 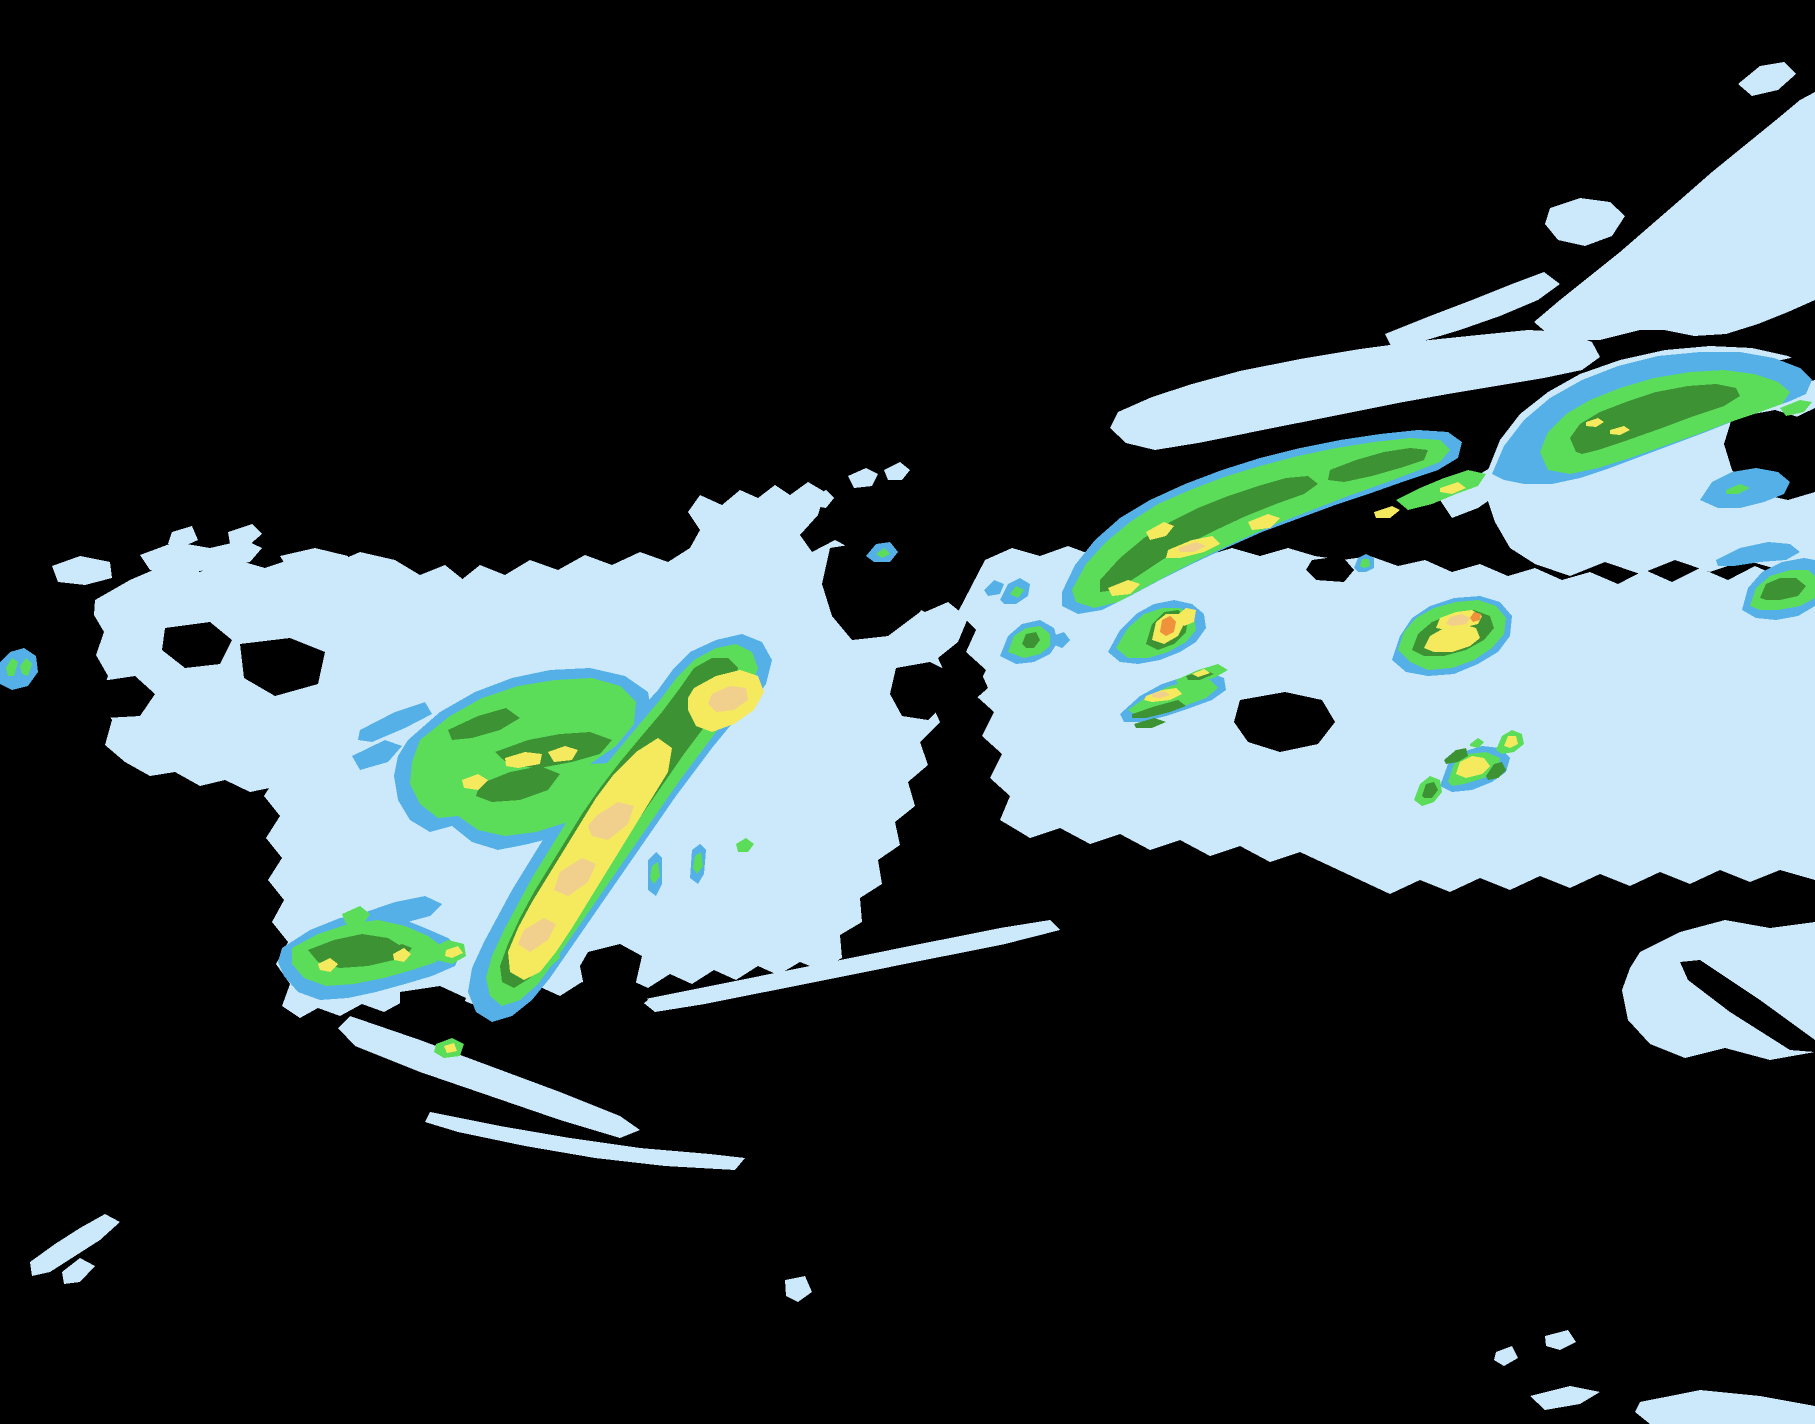 I want to click on left-top-spot-c, so click(x=316, y=563).